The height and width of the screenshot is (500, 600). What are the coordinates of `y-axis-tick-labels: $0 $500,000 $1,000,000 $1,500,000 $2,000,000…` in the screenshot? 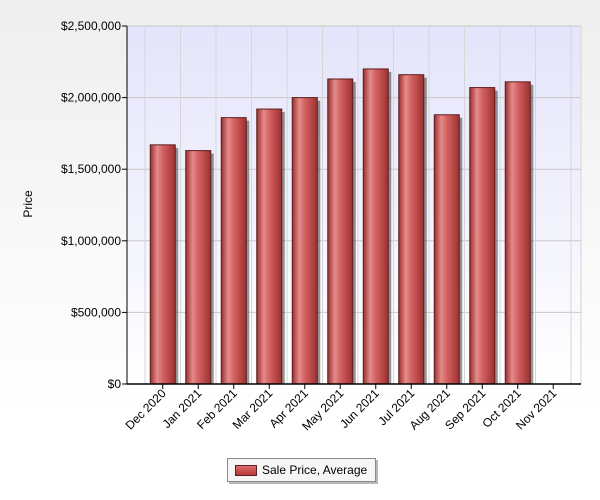 It's located at (91, 205).